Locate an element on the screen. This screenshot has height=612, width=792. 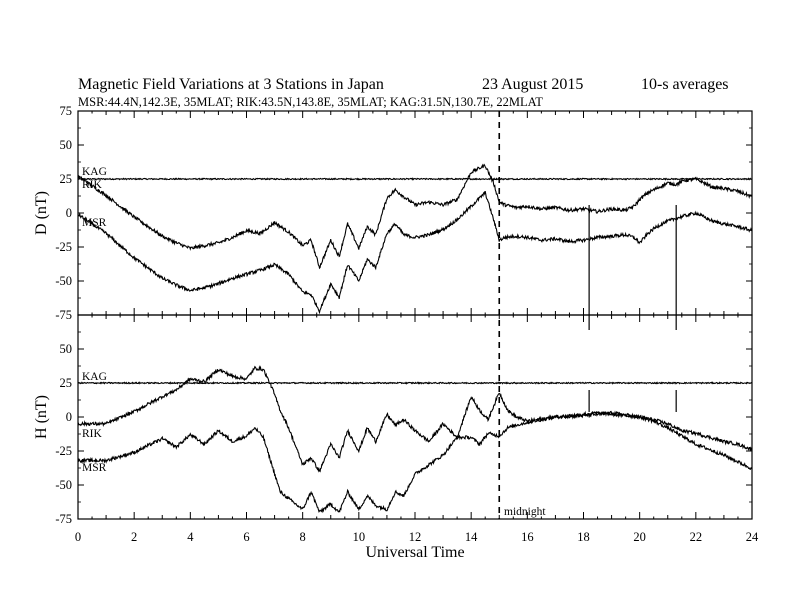
x-tick-label: 20 is located at coordinates (639, 537).